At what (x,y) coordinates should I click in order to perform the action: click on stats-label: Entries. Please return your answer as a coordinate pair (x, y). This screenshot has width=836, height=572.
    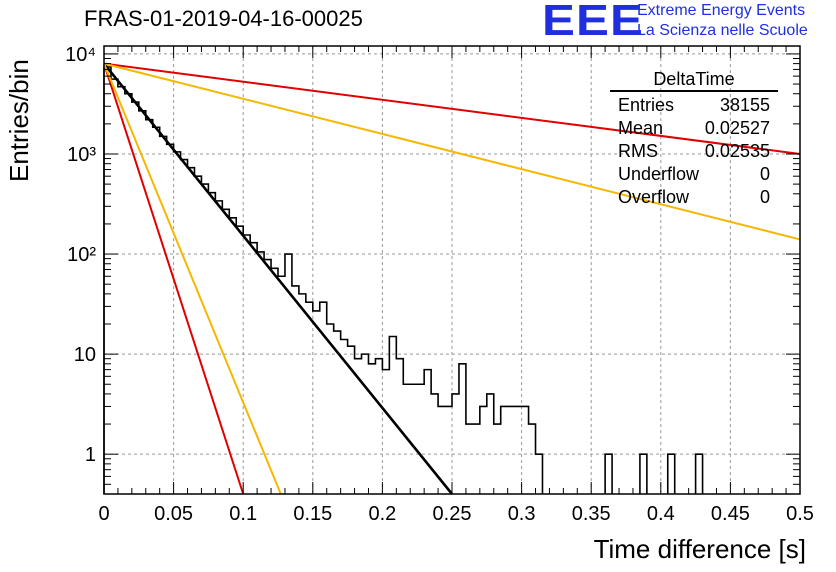
    Looking at the image, I should click on (646, 105).